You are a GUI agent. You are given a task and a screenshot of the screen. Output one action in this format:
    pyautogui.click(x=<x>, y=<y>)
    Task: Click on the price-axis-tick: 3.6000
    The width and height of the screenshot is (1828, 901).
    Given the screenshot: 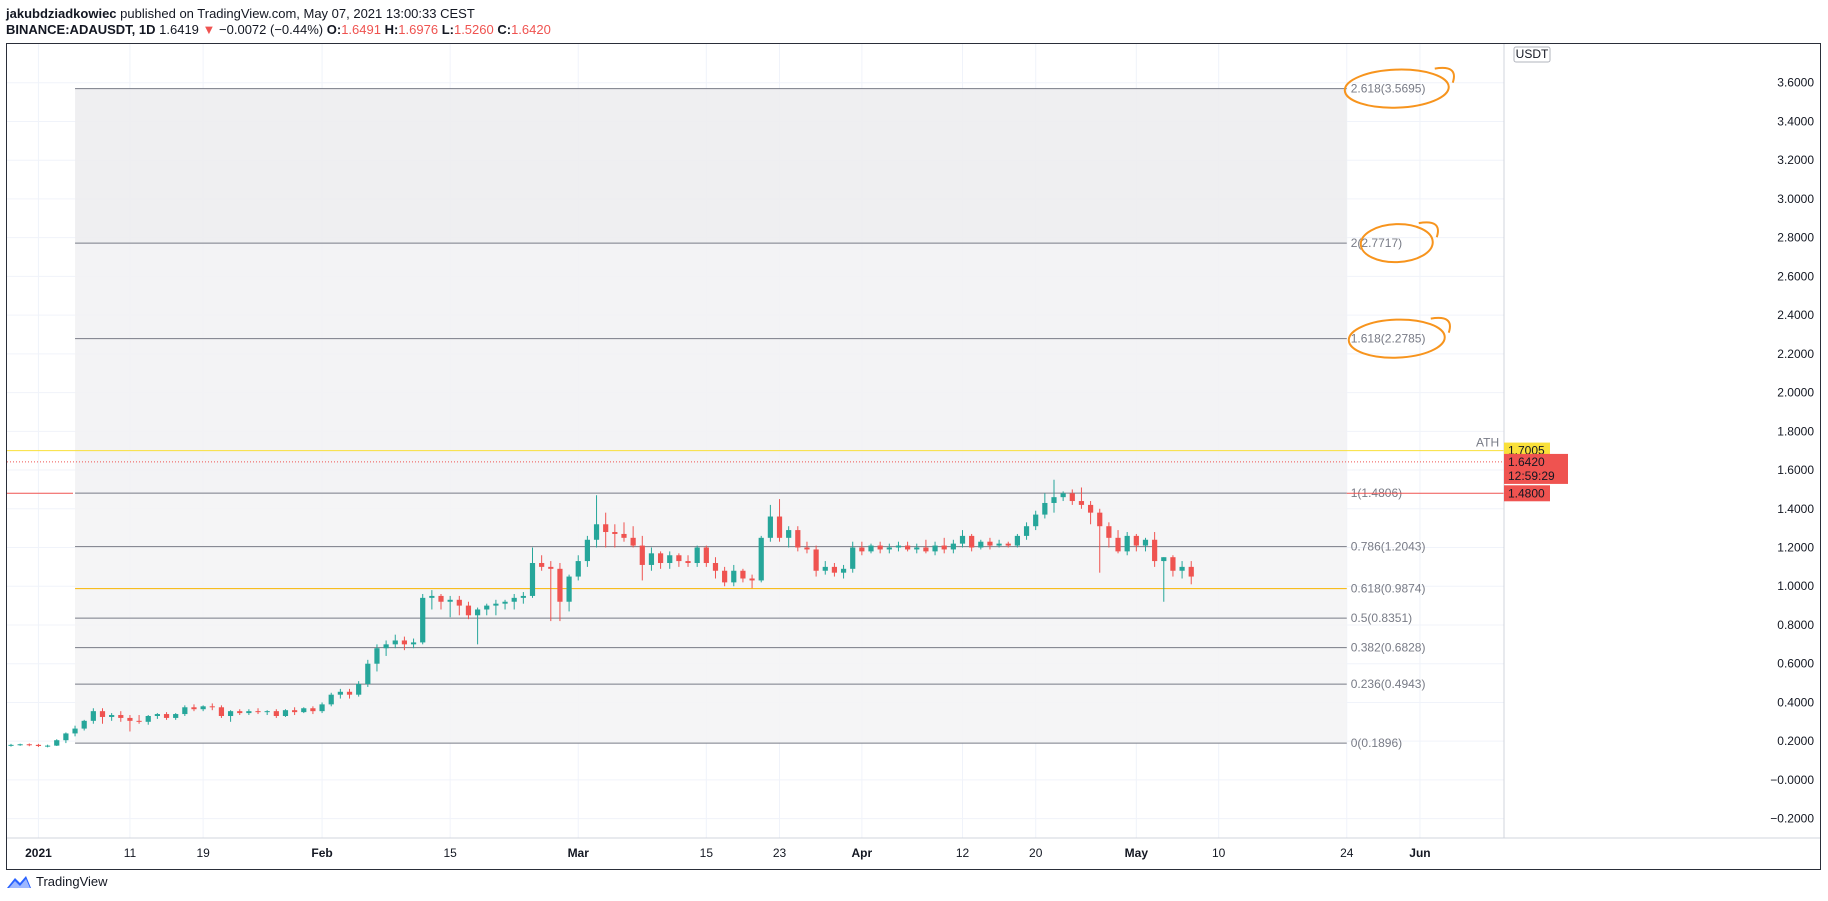 What is the action you would take?
    pyautogui.click(x=1795, y=83)
    